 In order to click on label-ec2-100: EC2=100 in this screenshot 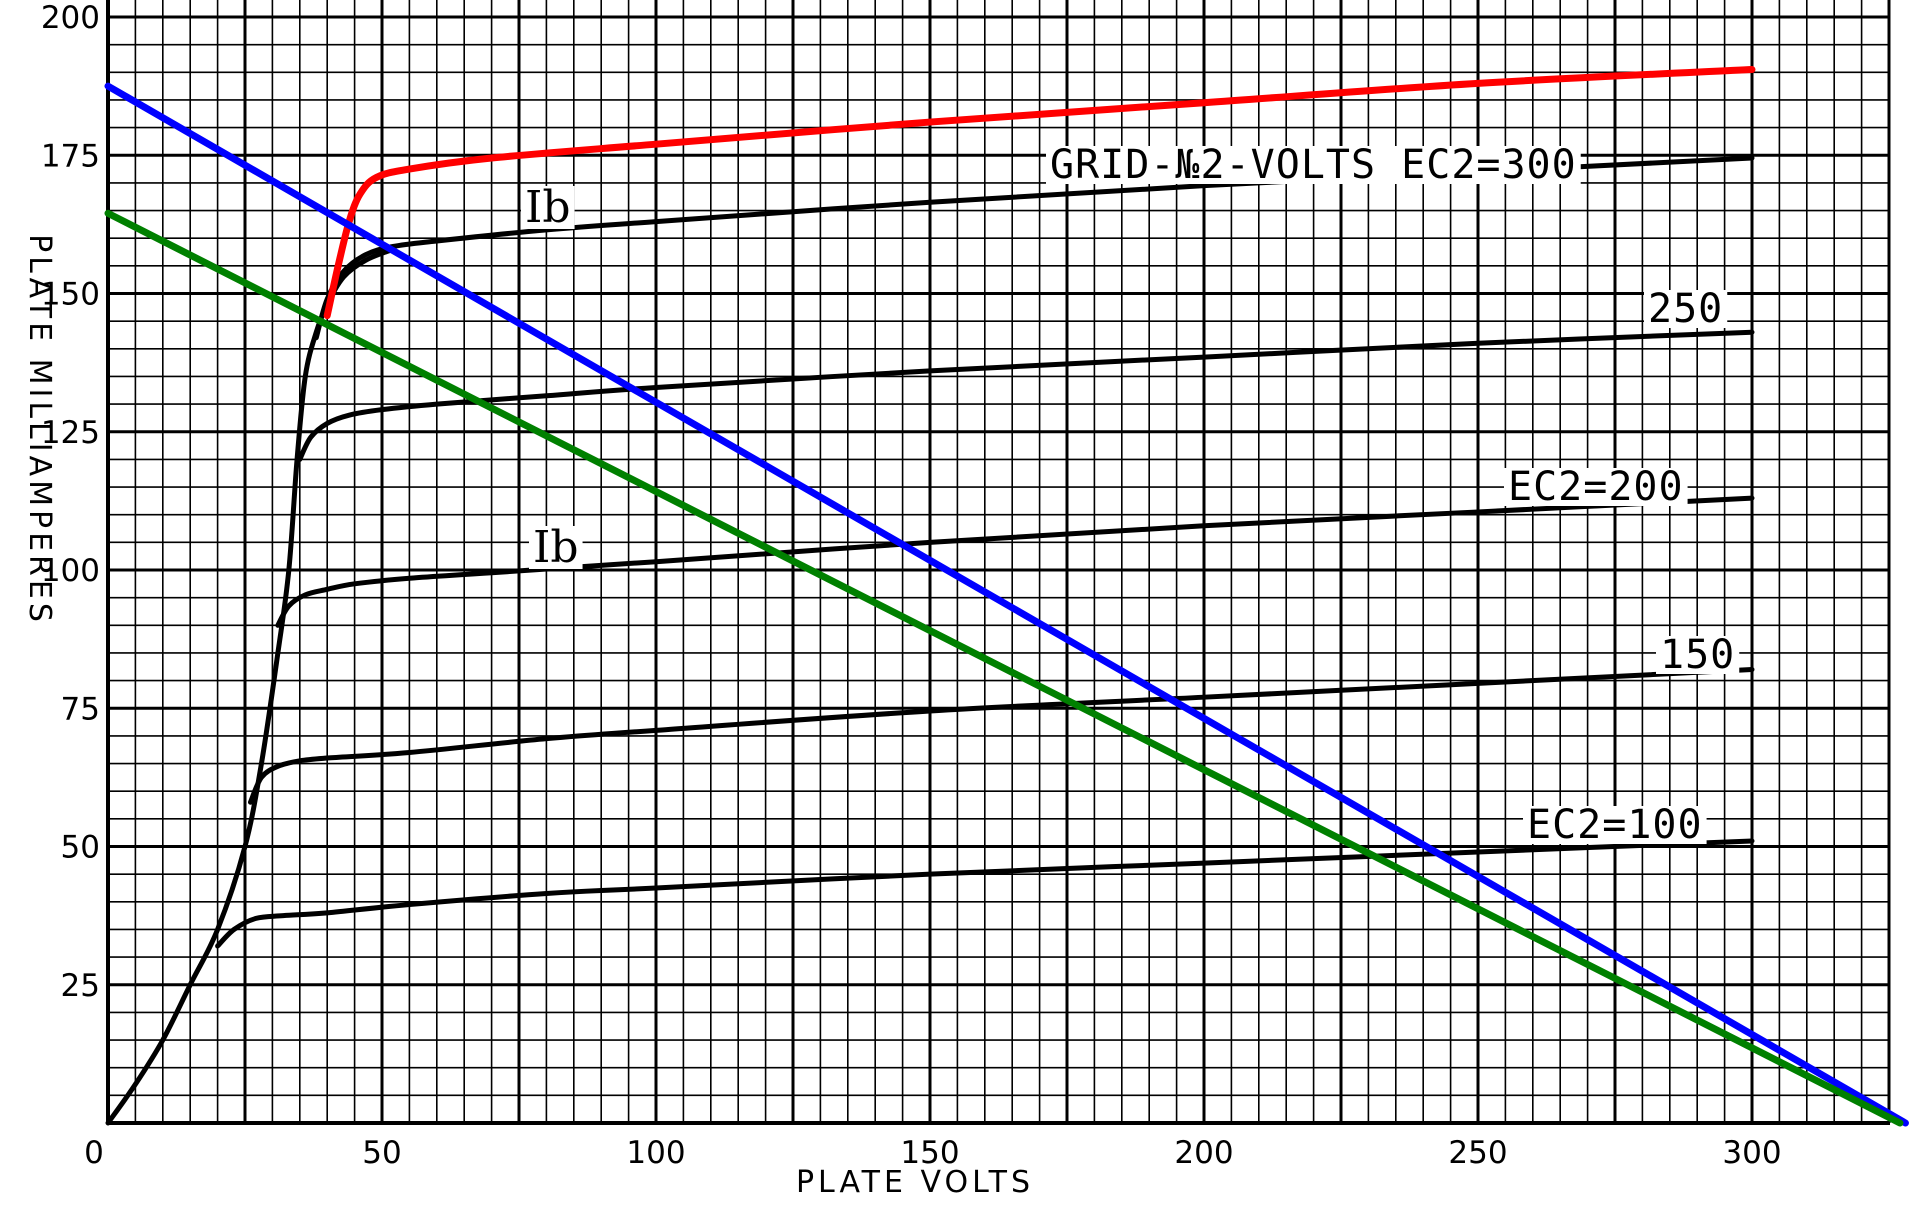, I will do `click(1615, 825)`.